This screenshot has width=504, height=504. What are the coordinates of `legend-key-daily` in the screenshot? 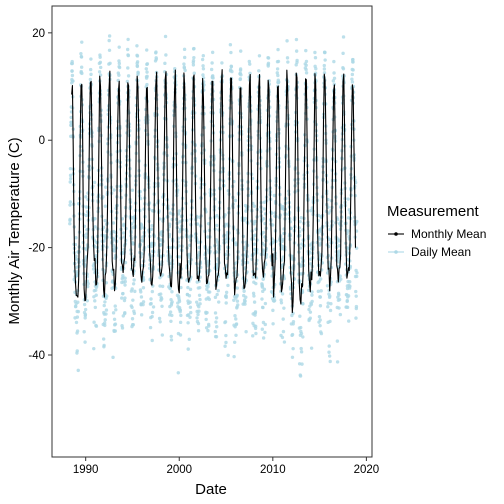 It's located at (396, 252).